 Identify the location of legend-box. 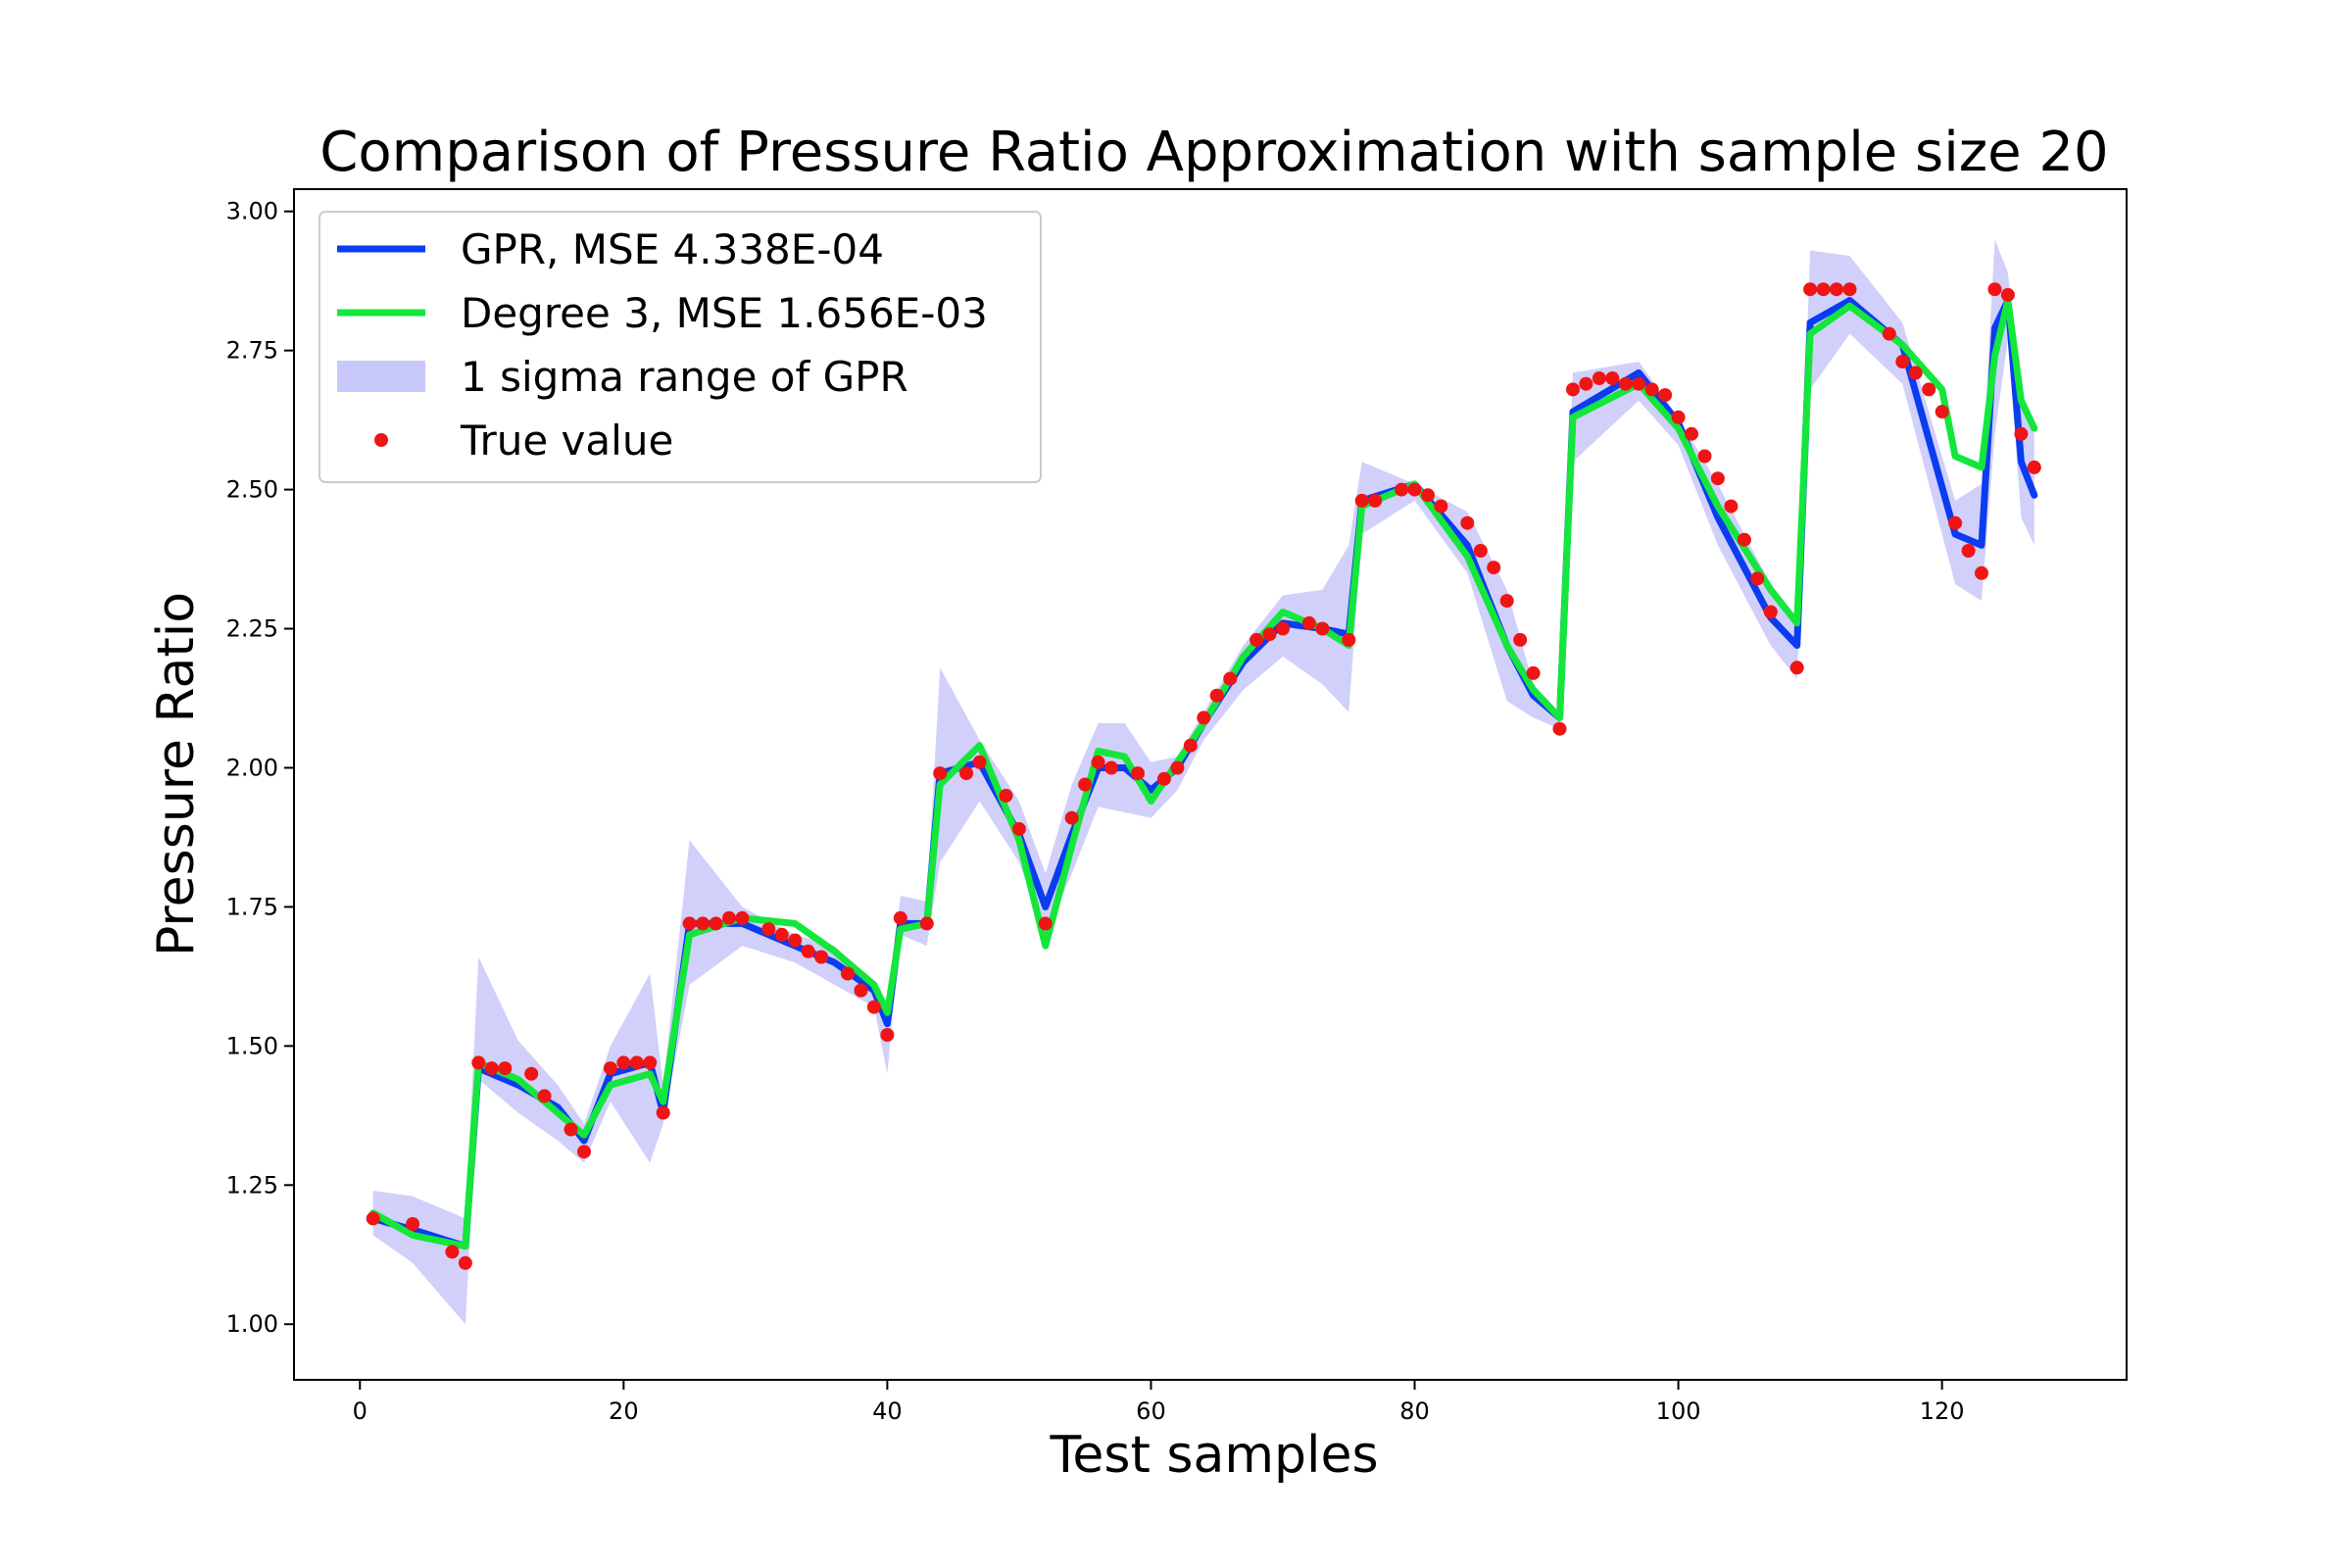
(680, 347).